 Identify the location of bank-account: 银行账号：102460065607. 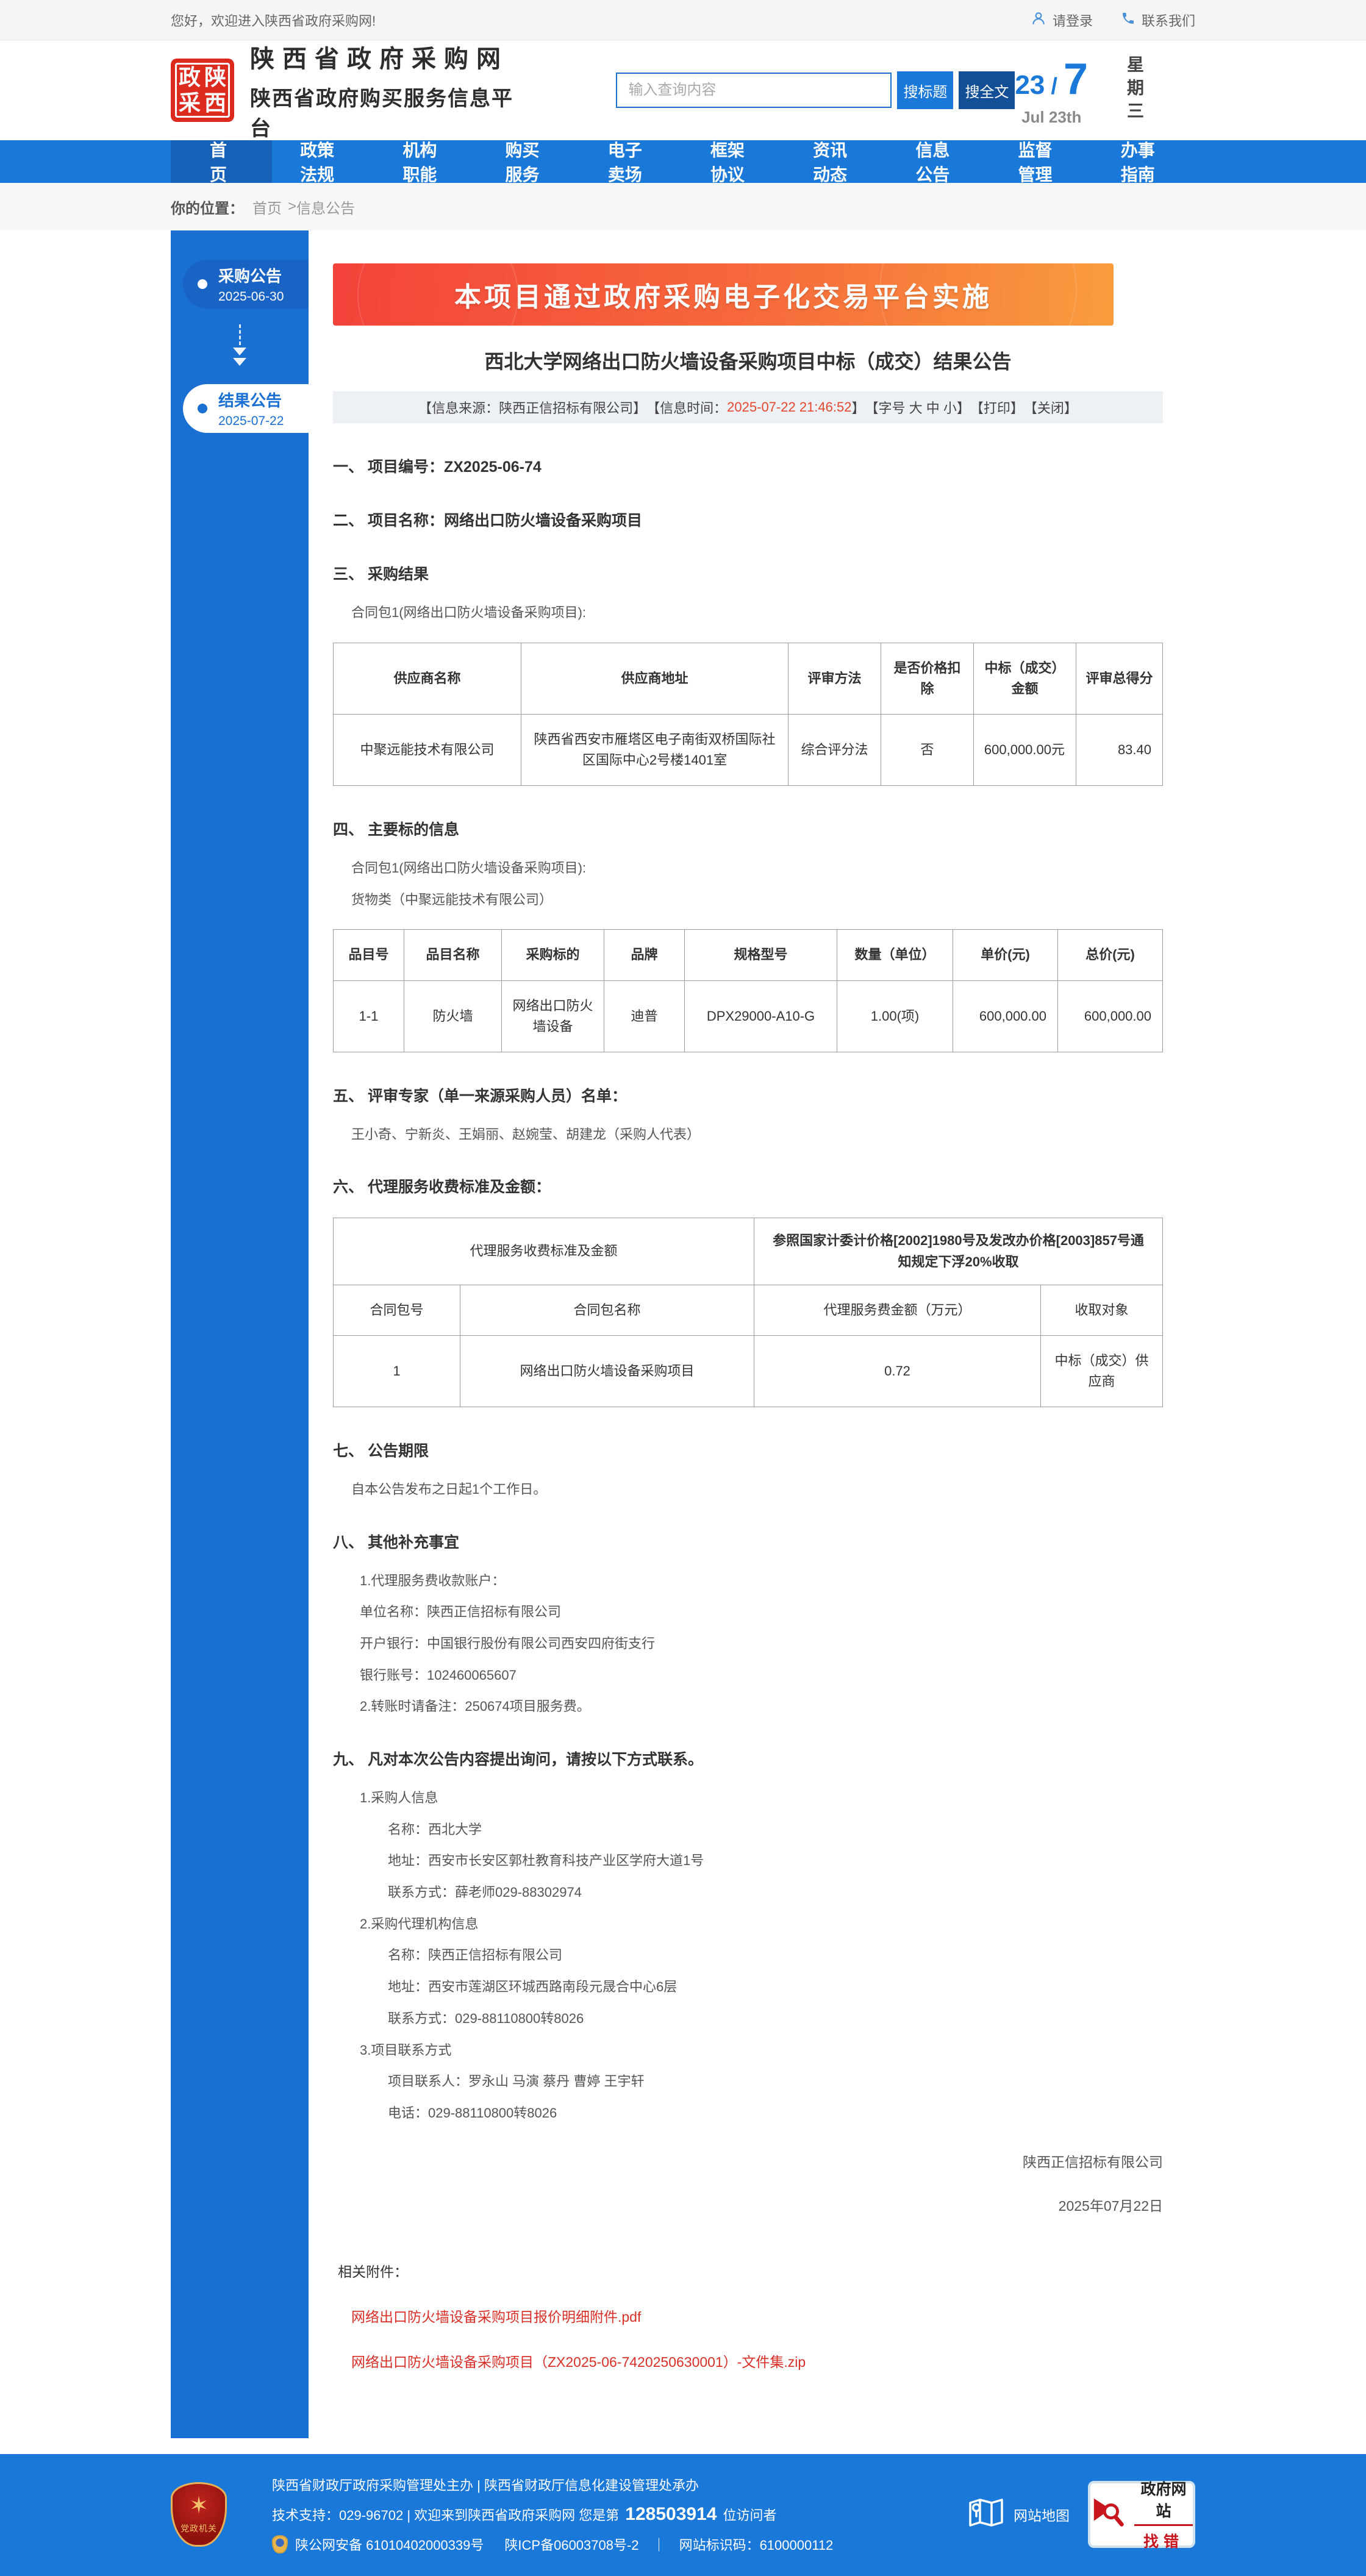
(439, 1675).